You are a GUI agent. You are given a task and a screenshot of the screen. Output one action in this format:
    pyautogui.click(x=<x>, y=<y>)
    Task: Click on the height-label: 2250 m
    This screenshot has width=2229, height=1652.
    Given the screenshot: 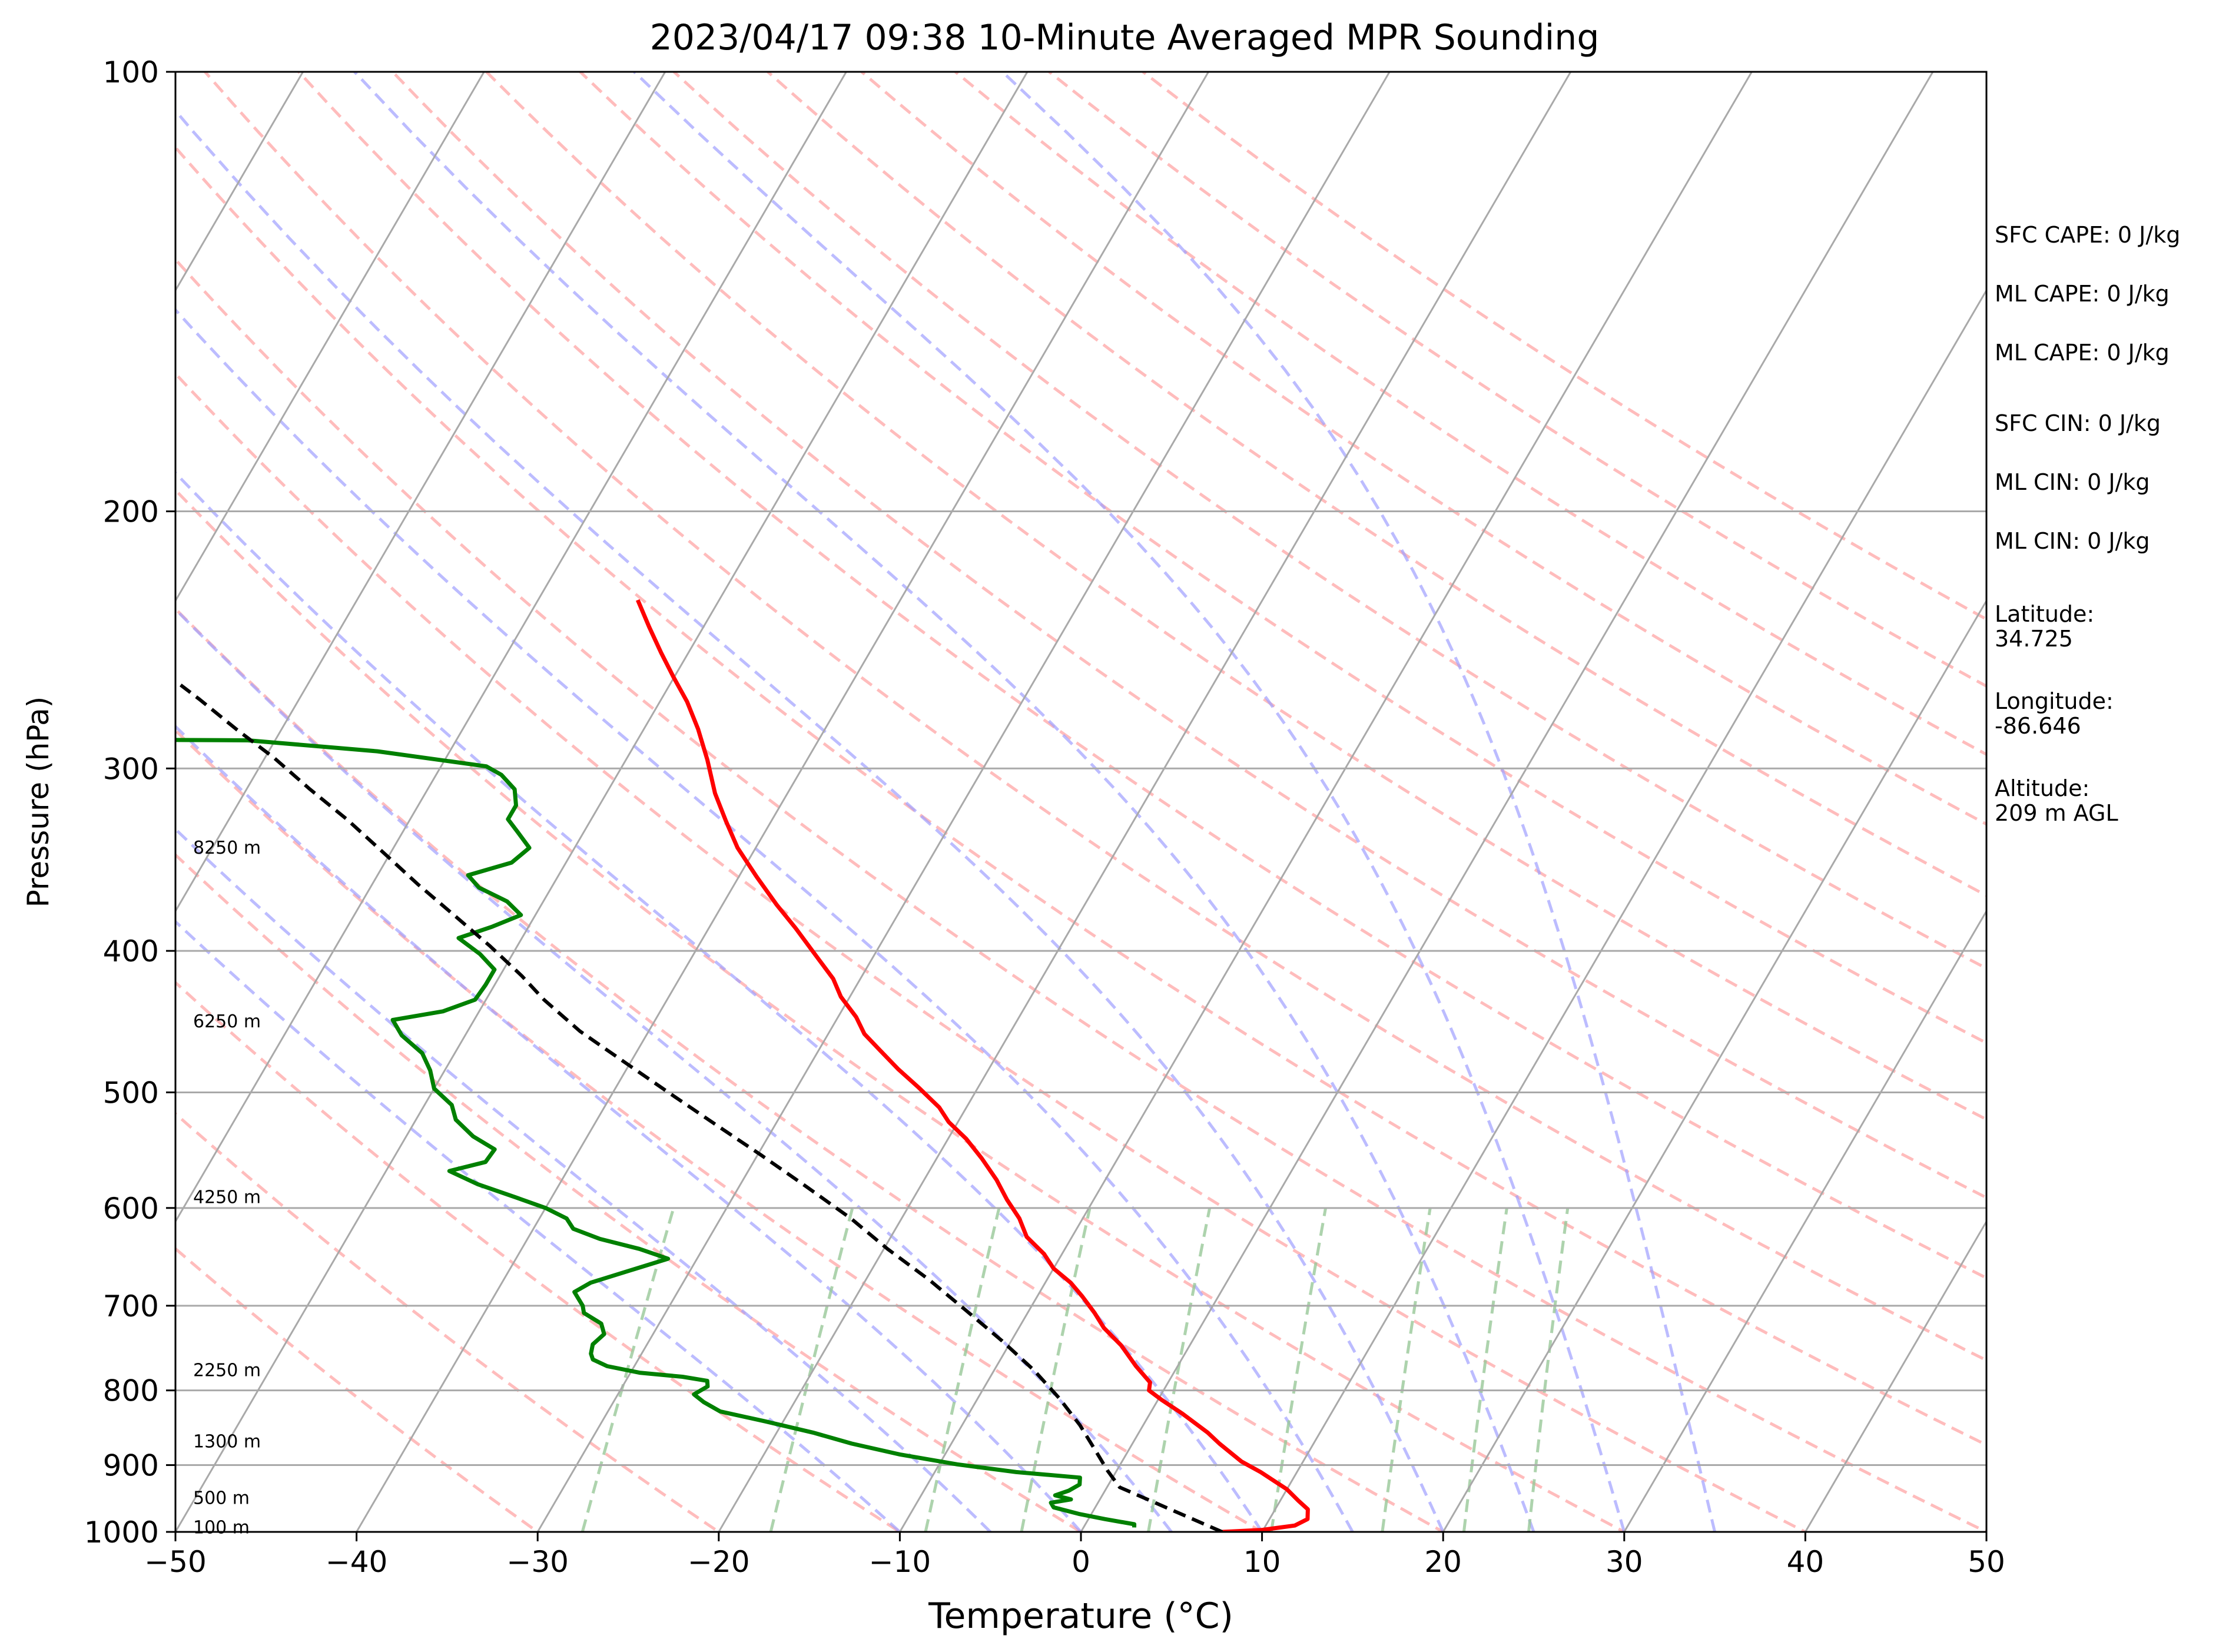 What is the action you would take?
    pyautogui.click(x=227, y=1370)
    